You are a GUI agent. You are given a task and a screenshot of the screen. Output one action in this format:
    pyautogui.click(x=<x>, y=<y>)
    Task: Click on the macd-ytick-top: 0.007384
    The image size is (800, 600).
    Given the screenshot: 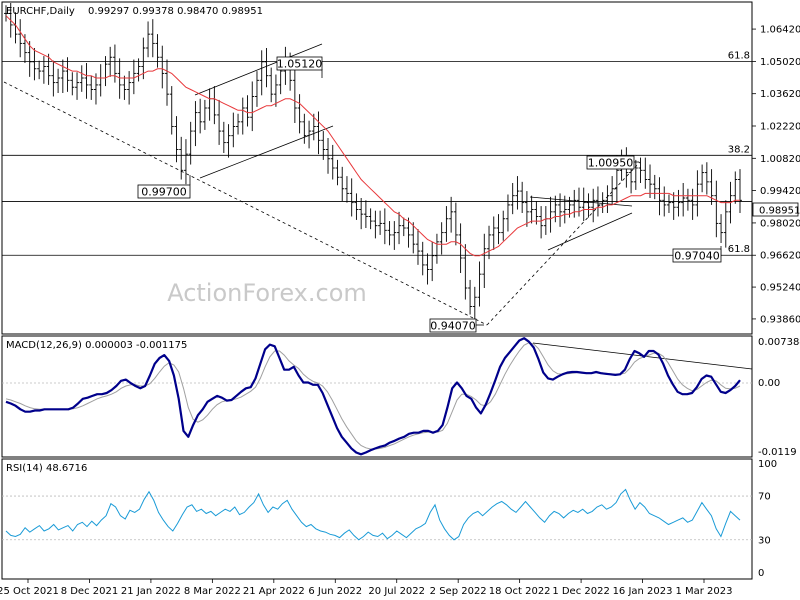 What is the action you would take?
    pyautogui.click(x=779, y=342)
    